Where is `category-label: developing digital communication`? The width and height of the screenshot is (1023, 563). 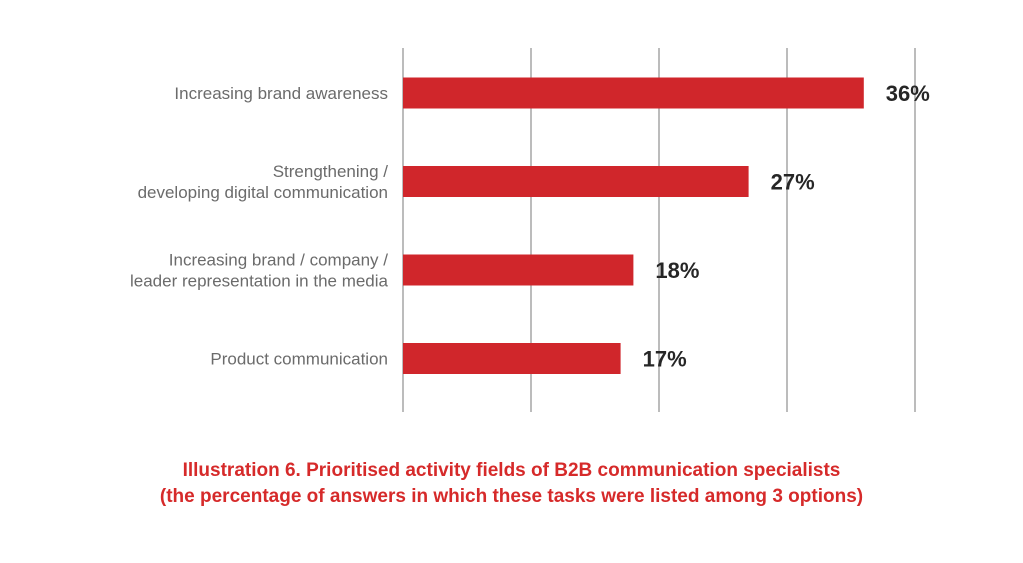
category-label: developing digital communication is located at coordinates (263, 192).